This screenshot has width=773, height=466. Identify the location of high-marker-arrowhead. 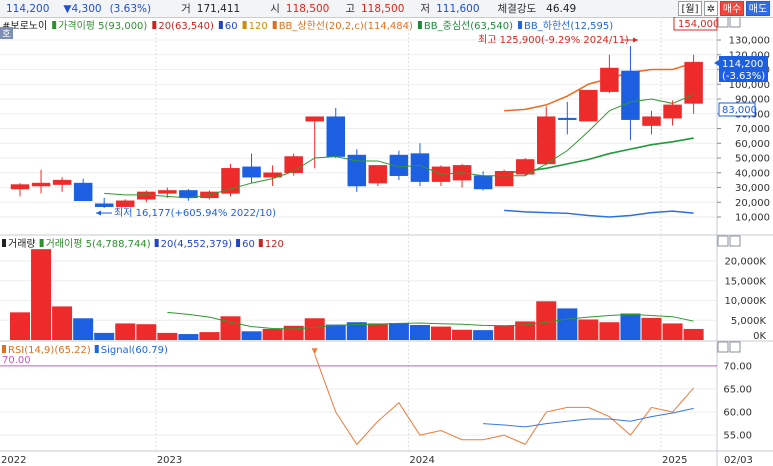
(635, 40).